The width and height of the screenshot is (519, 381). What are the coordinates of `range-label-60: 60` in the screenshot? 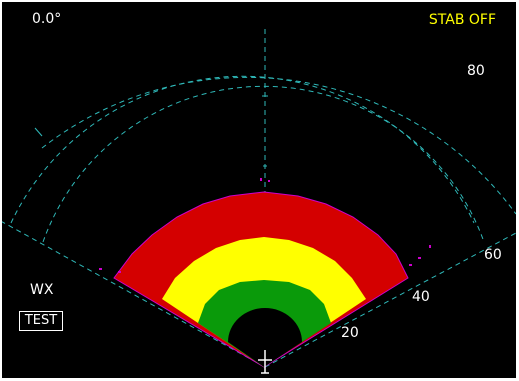 It's located at (493, 255).